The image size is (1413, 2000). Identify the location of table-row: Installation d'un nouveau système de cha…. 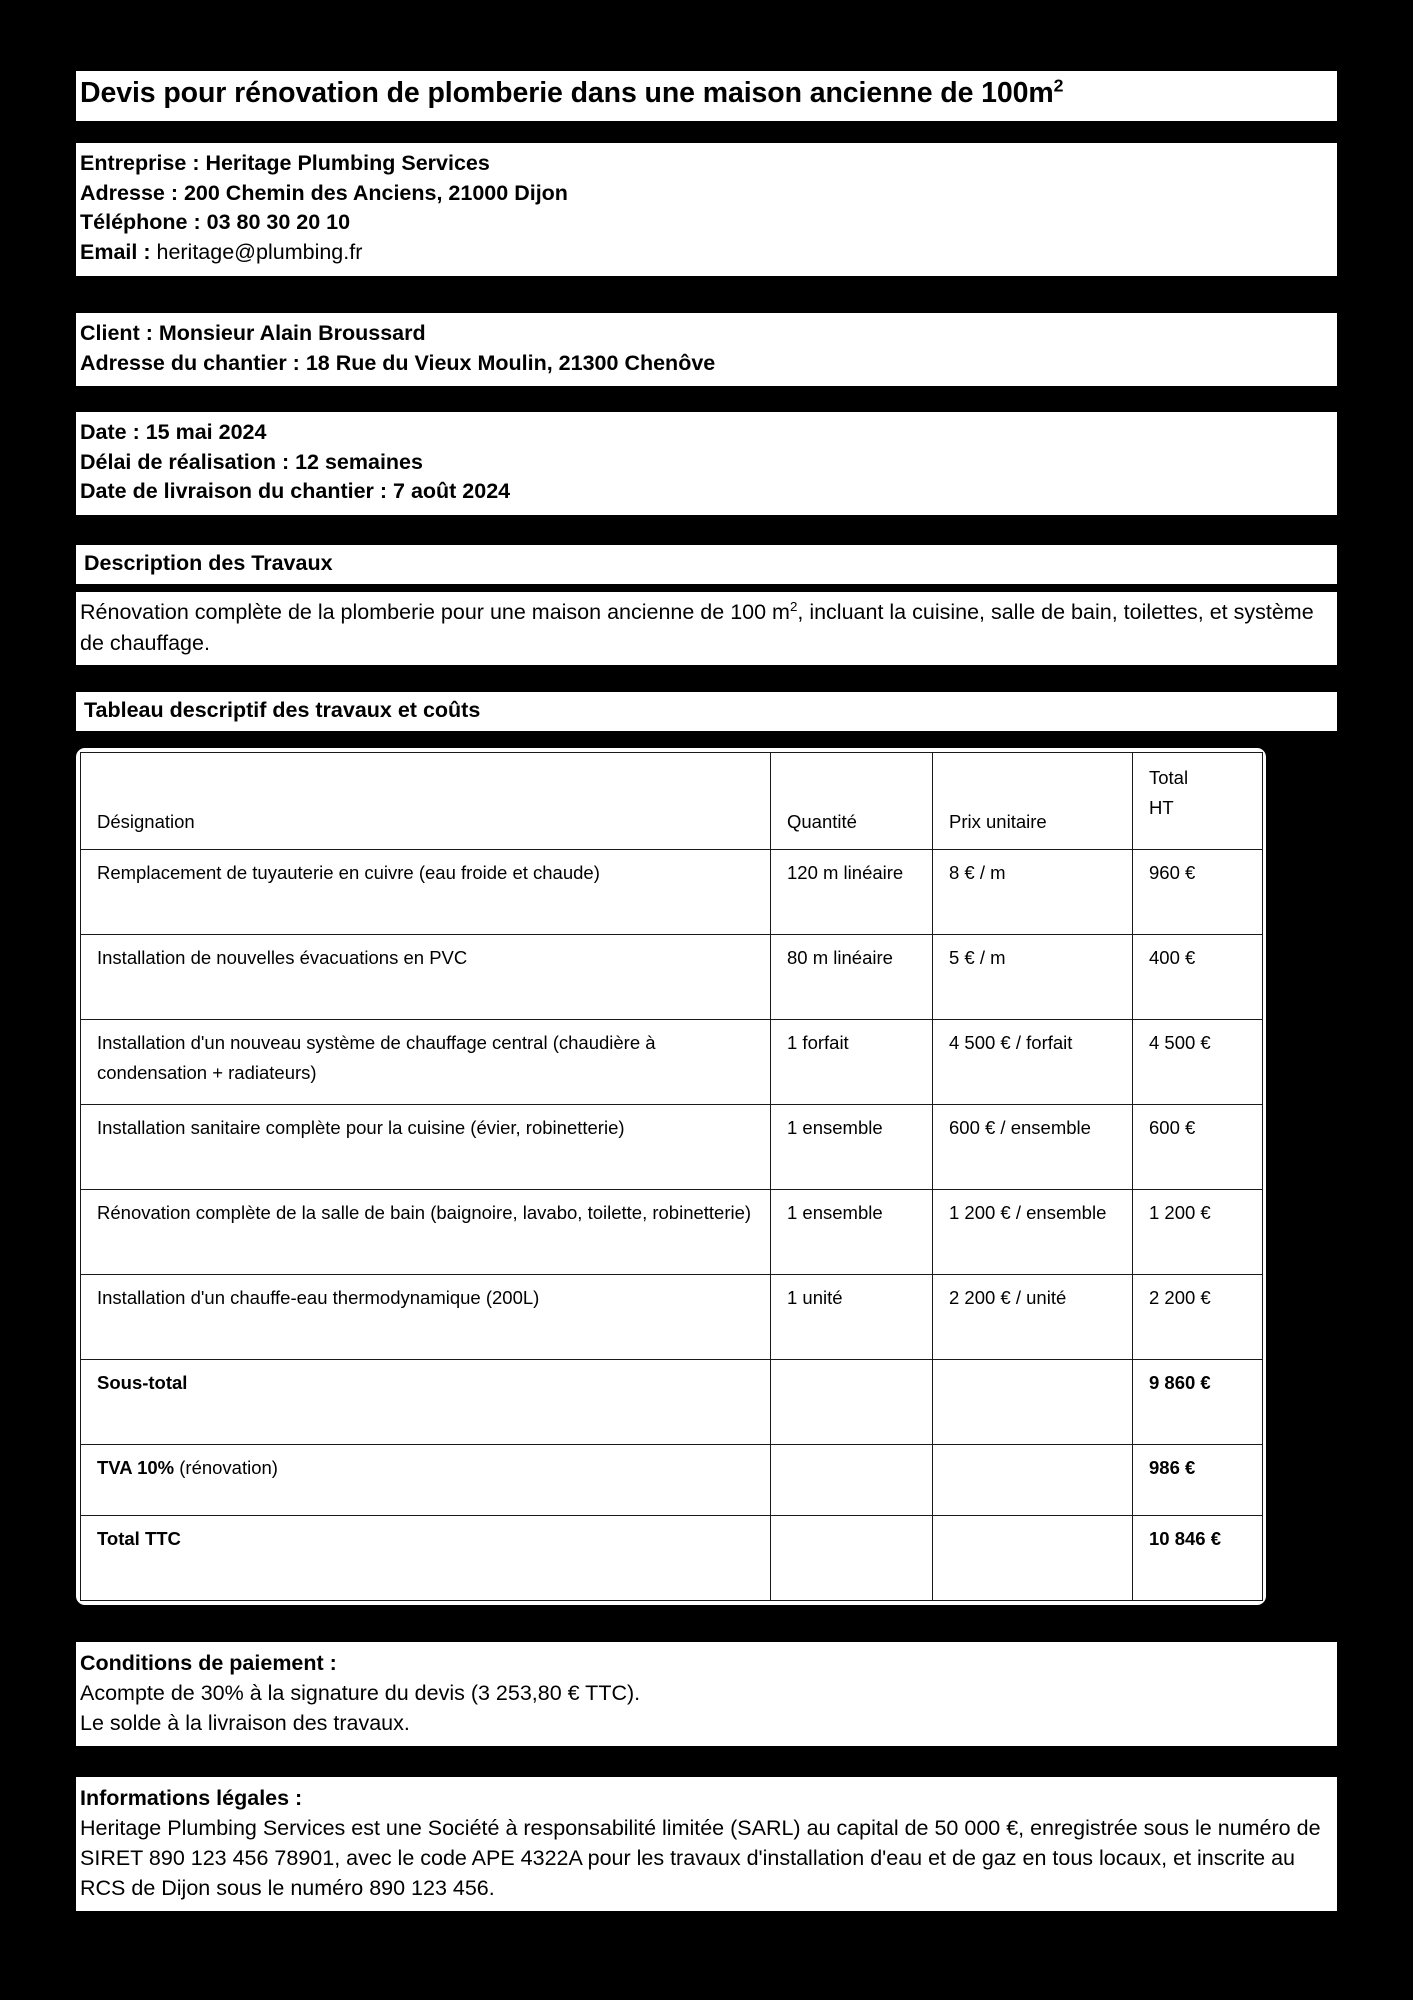
(671, 1062).